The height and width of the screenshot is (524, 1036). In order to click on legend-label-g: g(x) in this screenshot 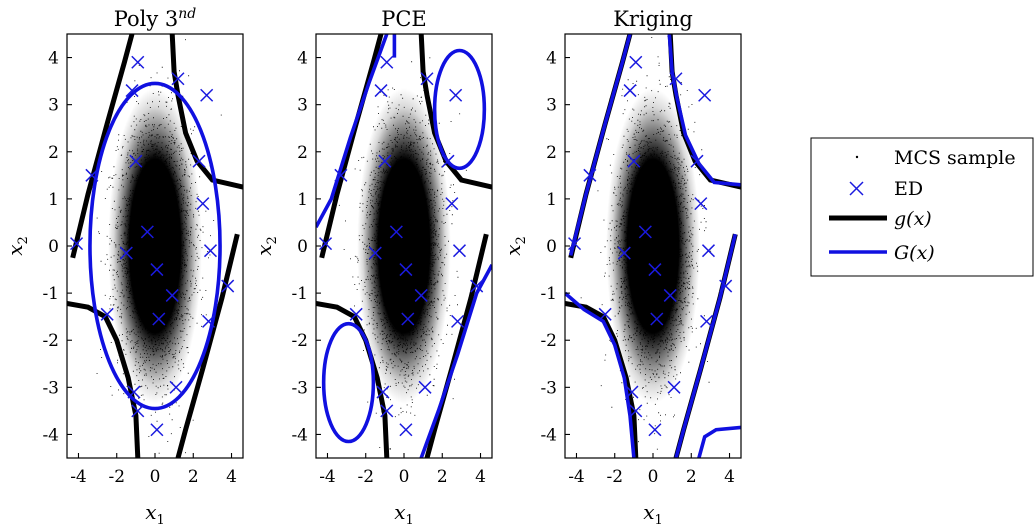, I will do `click(913, 219)`.